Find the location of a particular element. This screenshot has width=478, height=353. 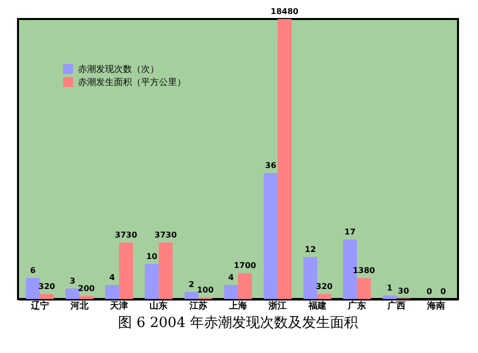

x-tick-label: 天津 is located at coordinates (118, 306).